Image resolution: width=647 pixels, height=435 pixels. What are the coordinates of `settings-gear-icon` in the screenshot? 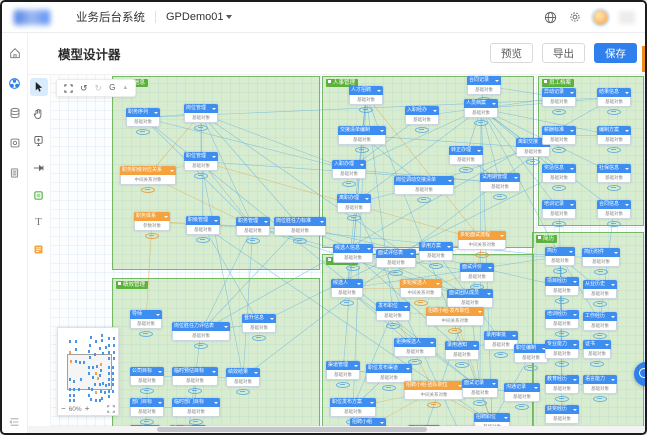 It's located at (575, 17).